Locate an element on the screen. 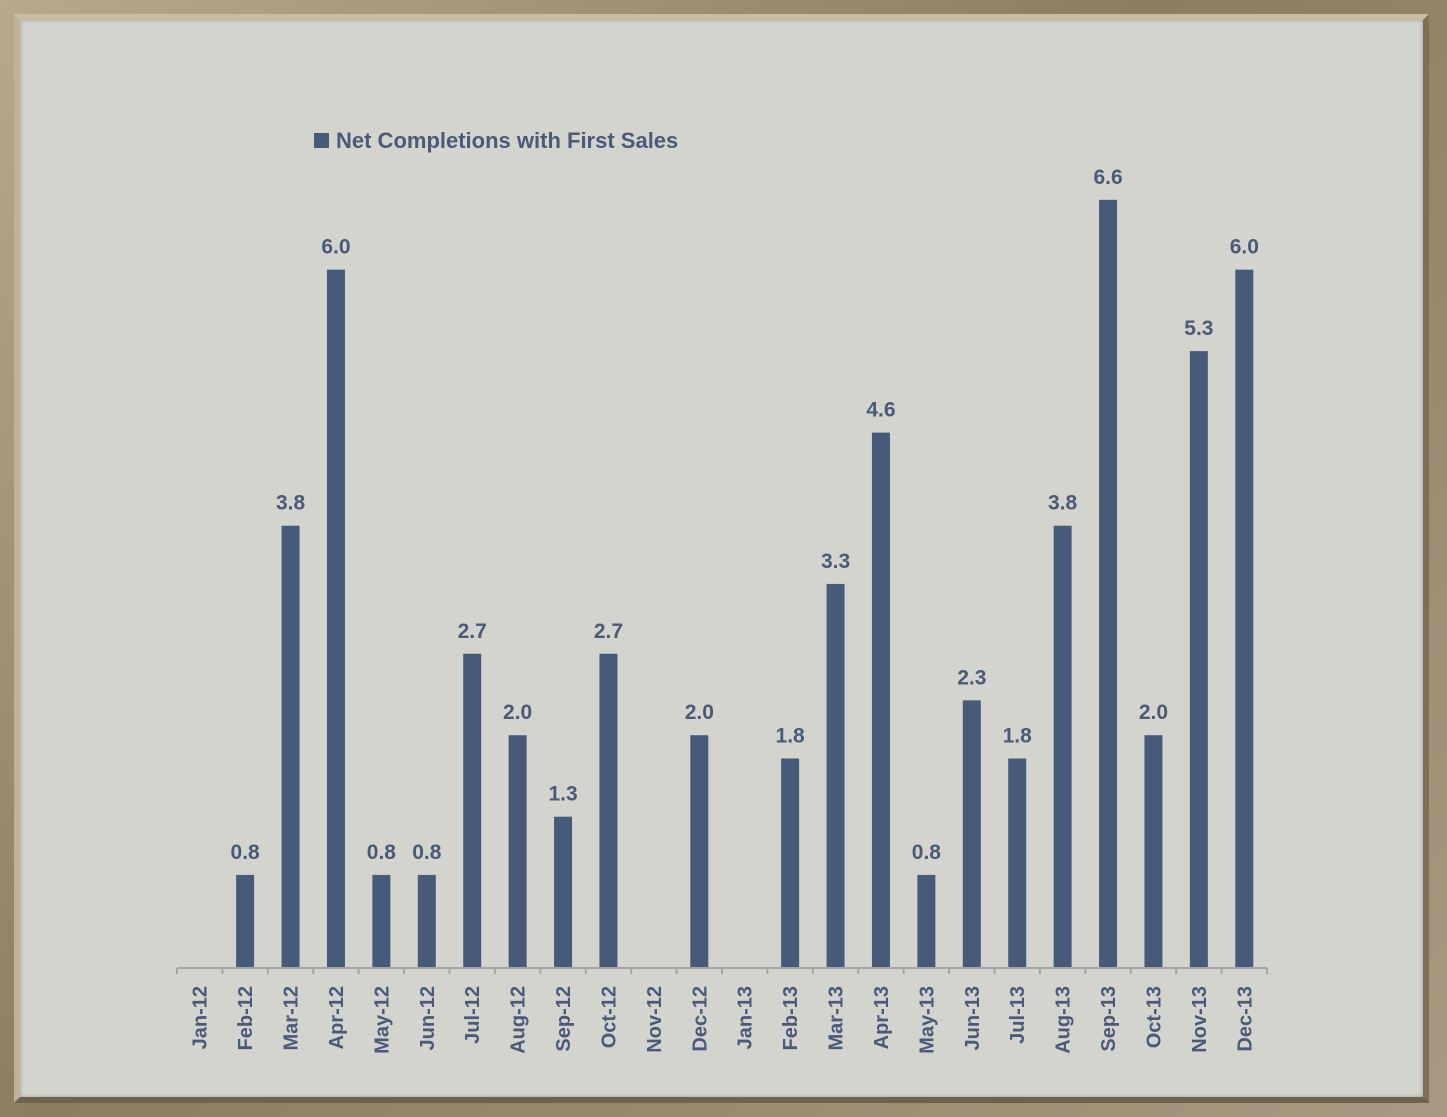 Image resolution: width=1447 pixels, height=1117 pixels. x-tick-label-feb-12: Feb-12 is located at coordinates (246, 1018).